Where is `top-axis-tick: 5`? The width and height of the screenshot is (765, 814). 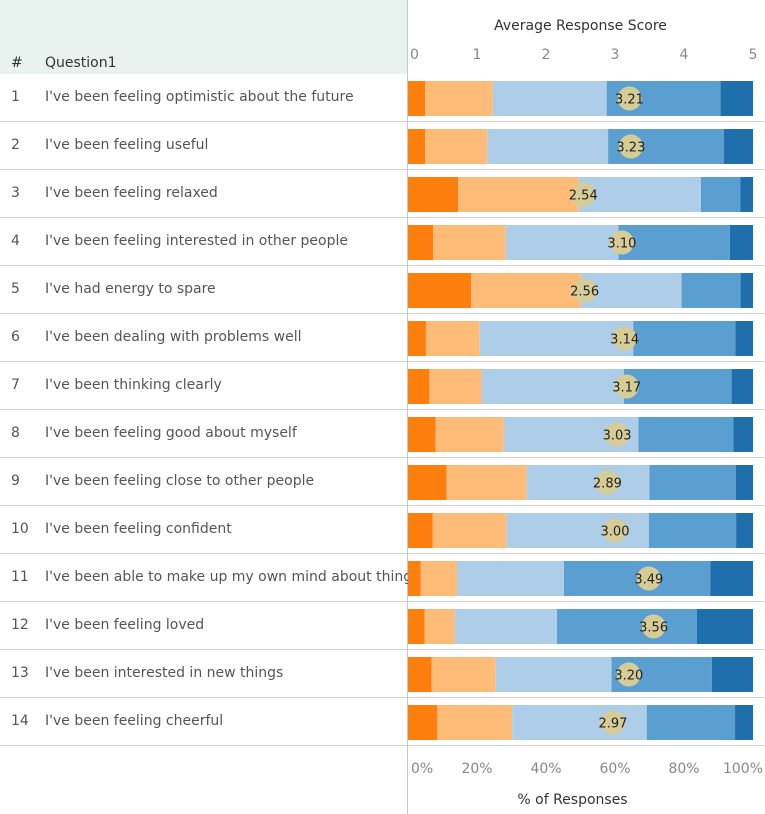
top-axis-tick: 5 is located at coordinates (753, 55).